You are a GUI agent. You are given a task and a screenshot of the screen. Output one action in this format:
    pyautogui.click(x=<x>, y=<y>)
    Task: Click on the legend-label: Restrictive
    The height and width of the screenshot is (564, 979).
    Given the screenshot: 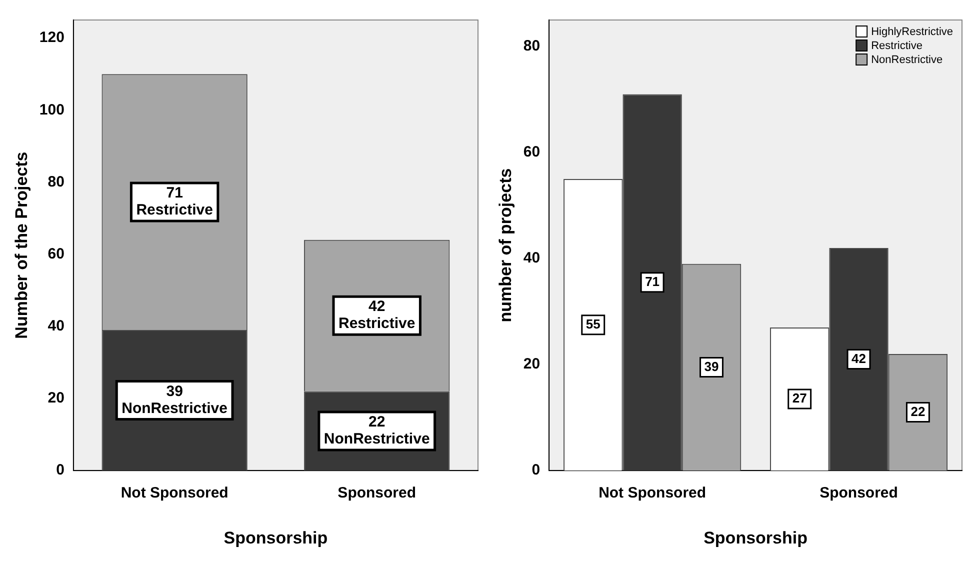 What is the action you would take?
    pyautogui.click(x=896, y=46)
    